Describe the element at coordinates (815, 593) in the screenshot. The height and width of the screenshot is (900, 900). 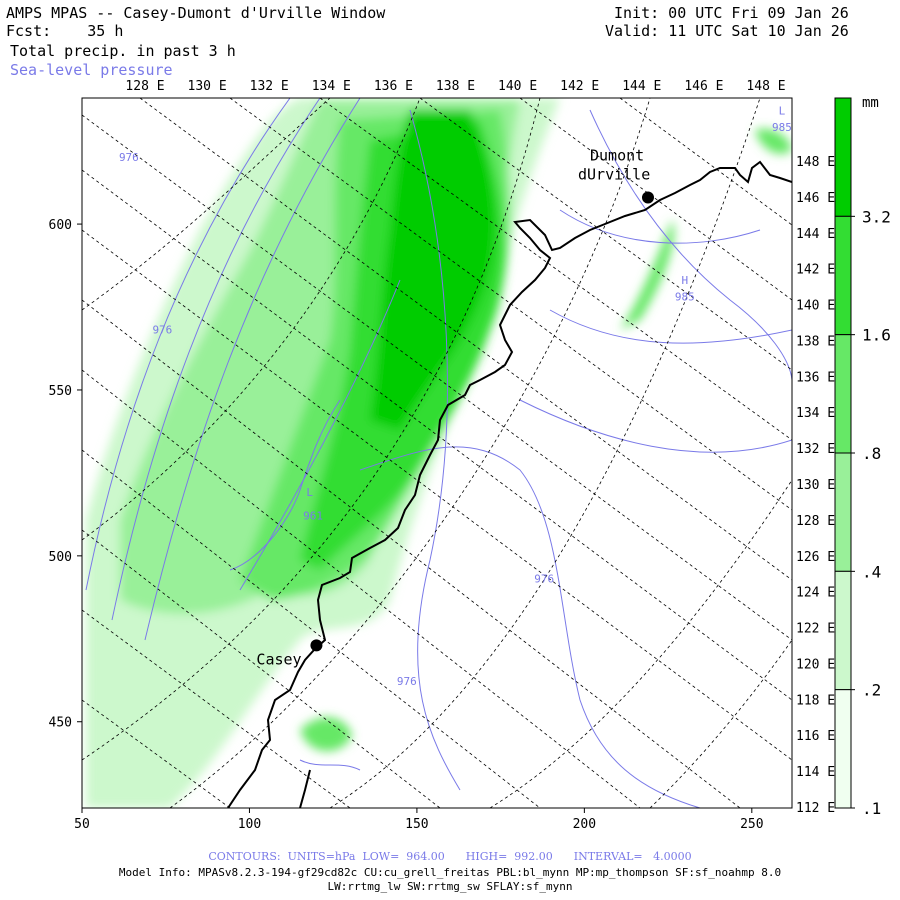
I see `right-lon-label: 124 E` at that location.